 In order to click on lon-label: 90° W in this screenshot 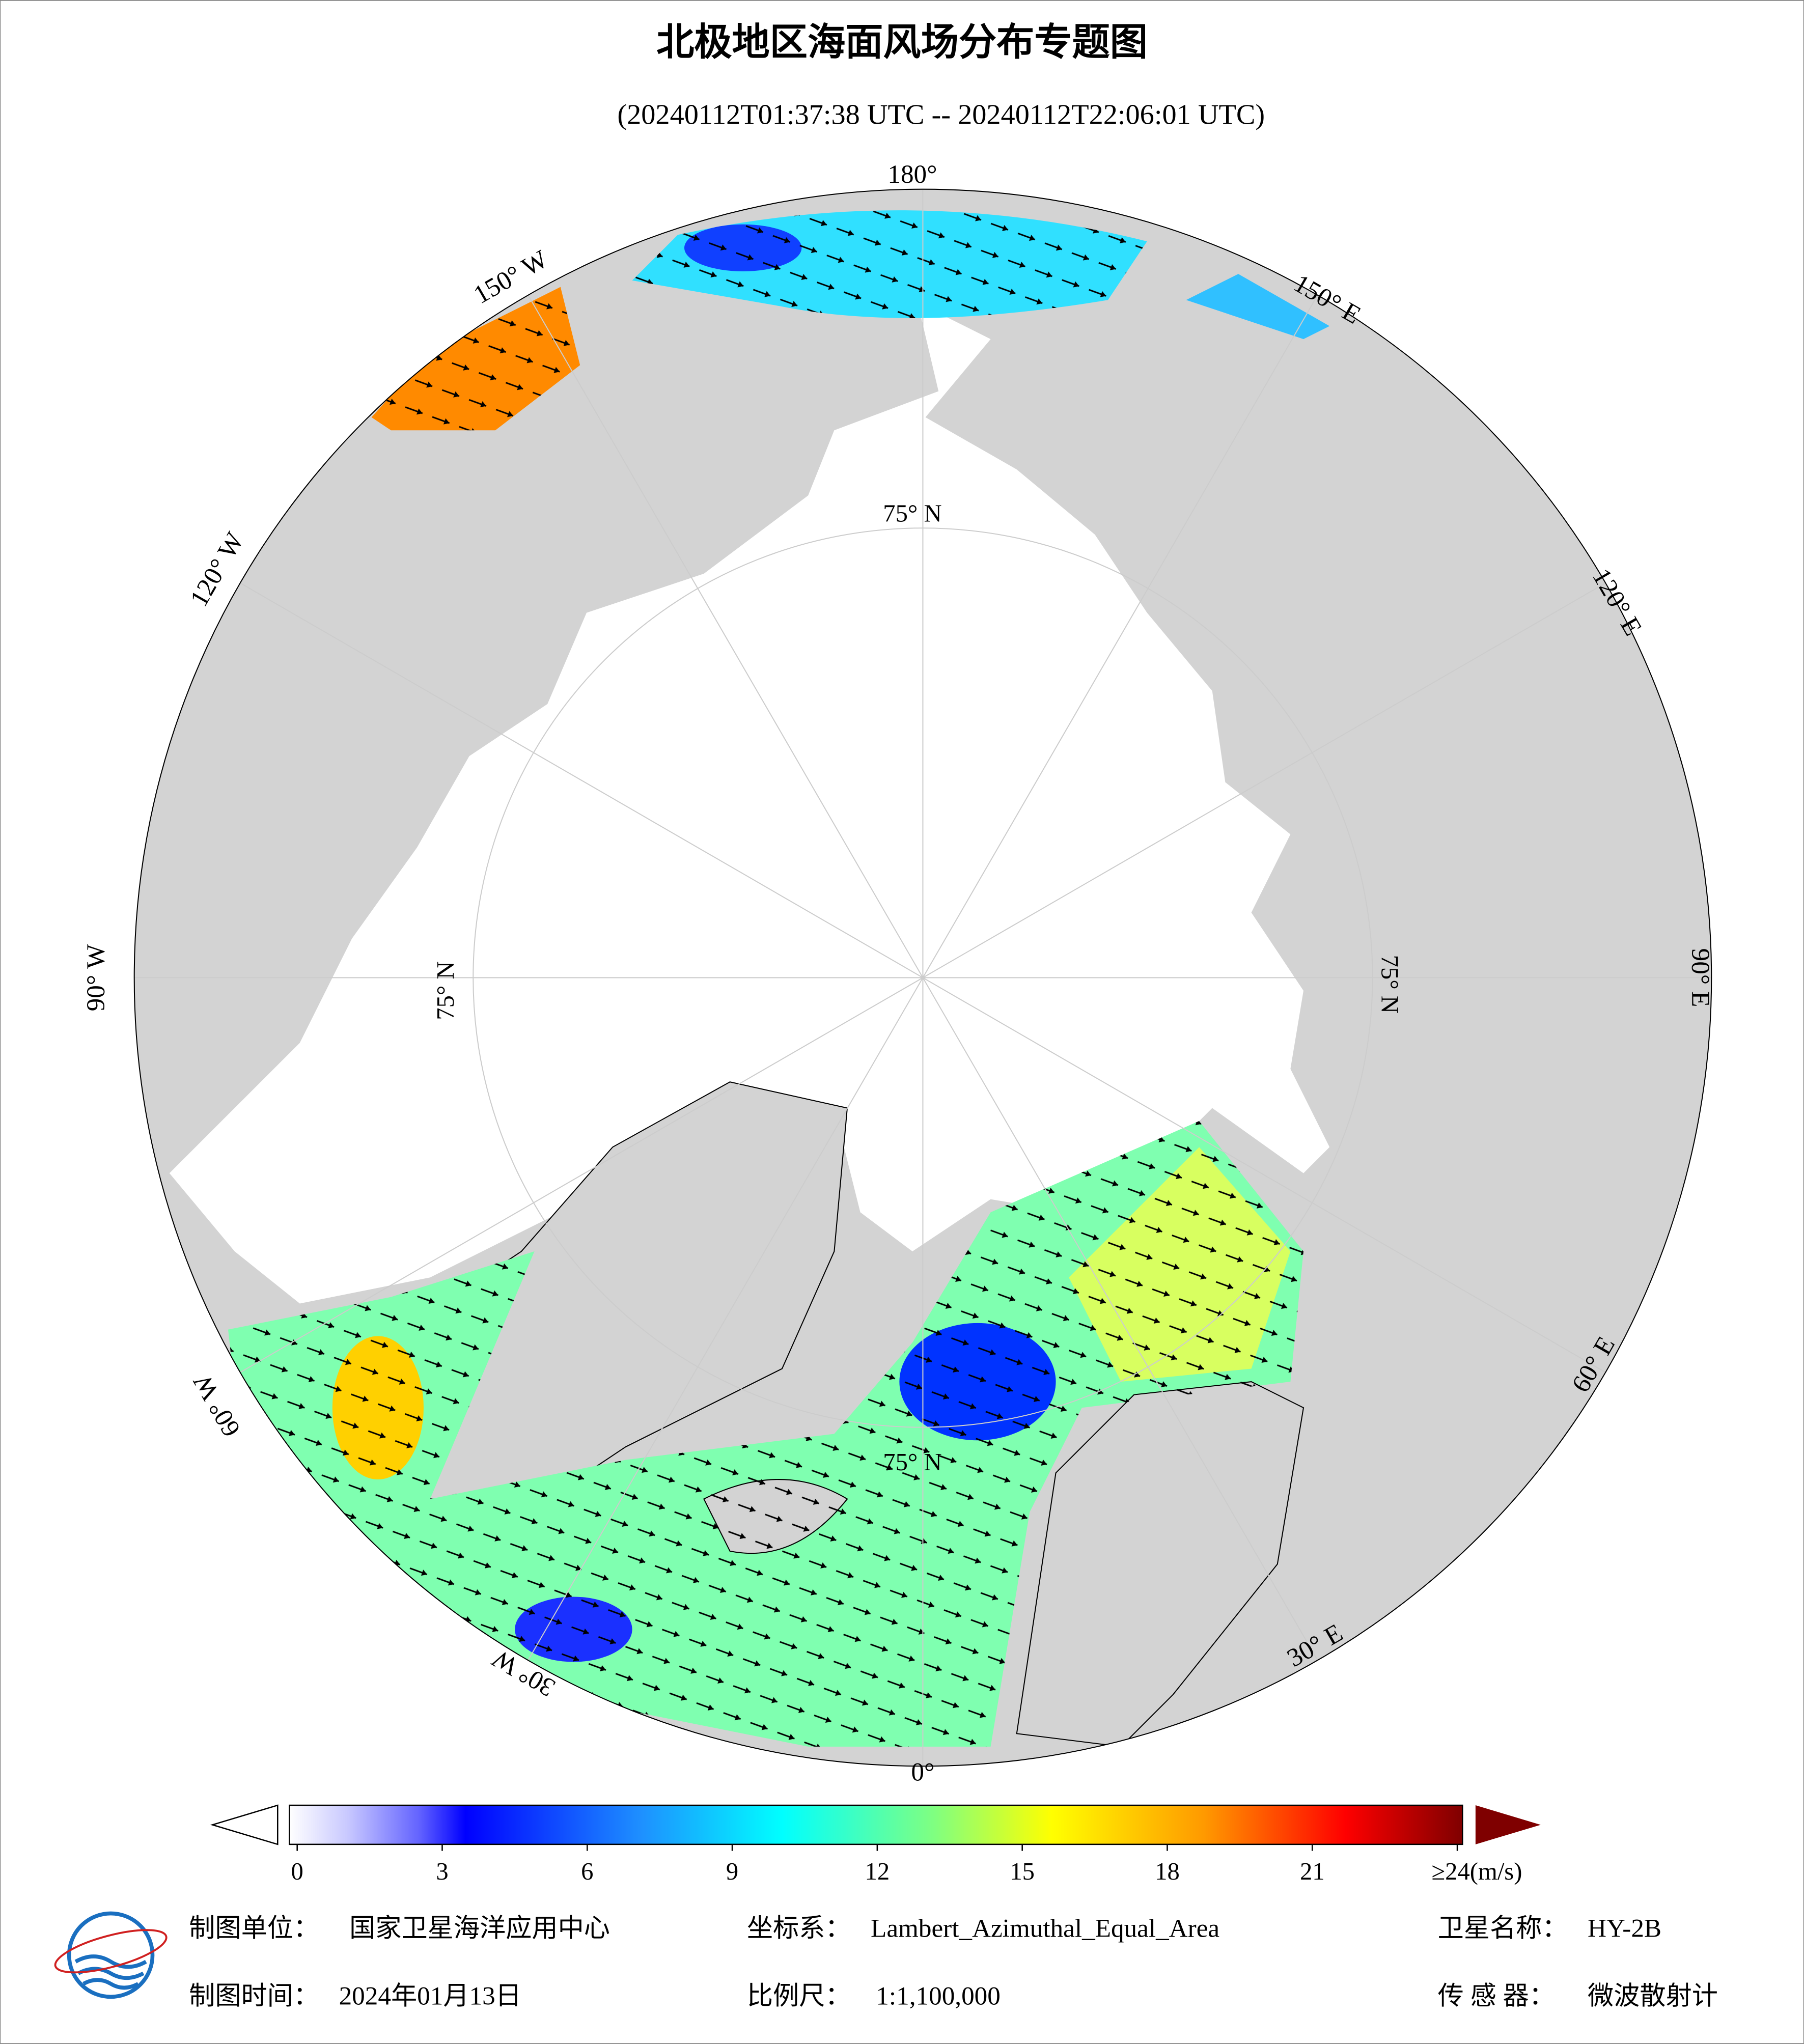, I will do `click(95, 978)`.